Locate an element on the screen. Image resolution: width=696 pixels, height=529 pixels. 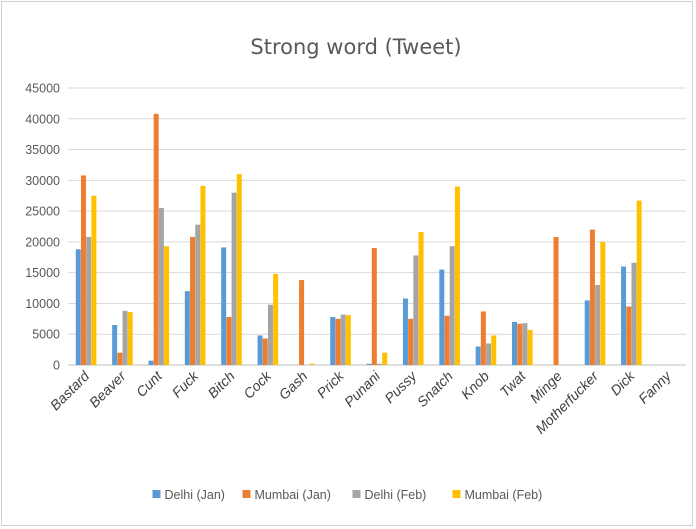
legend-label: Delhi (Feb) is located at coordinates (396, 495).